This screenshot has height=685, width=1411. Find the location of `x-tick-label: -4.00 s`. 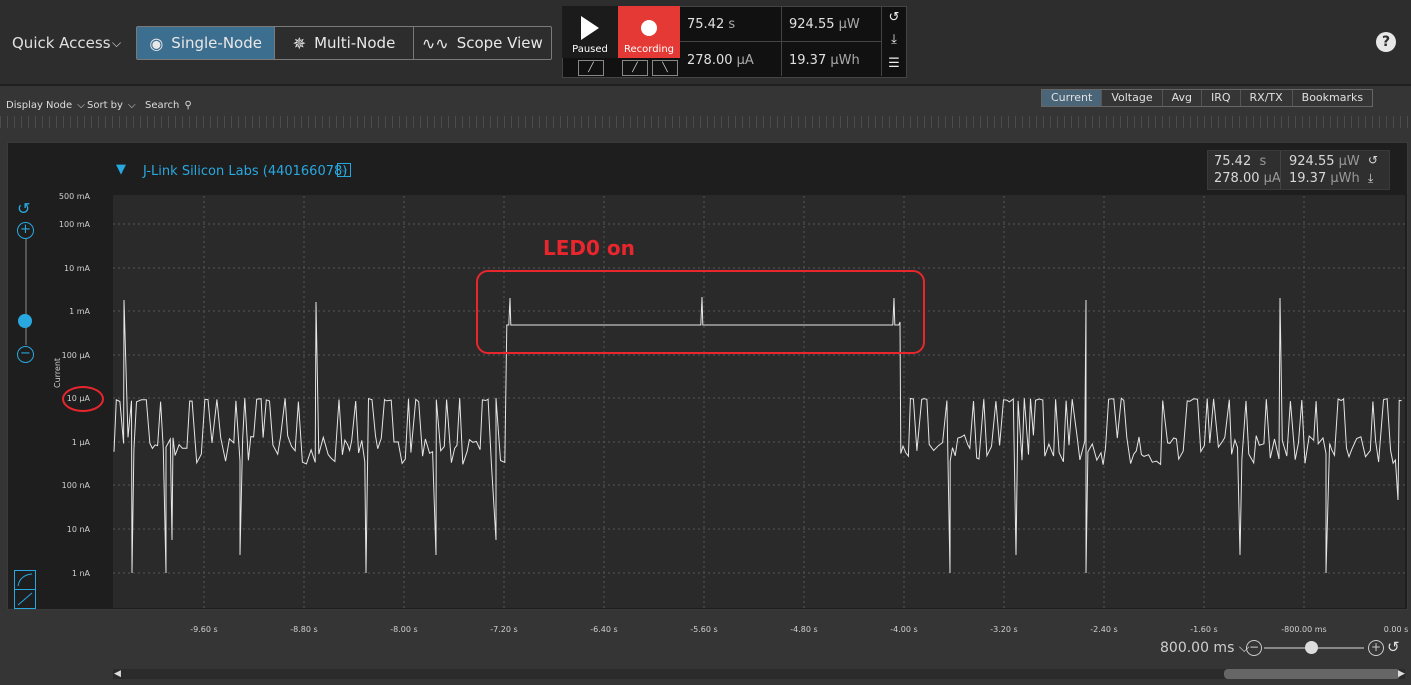

x-tick-label: -4.00 s is located at coordinates (903, 629).